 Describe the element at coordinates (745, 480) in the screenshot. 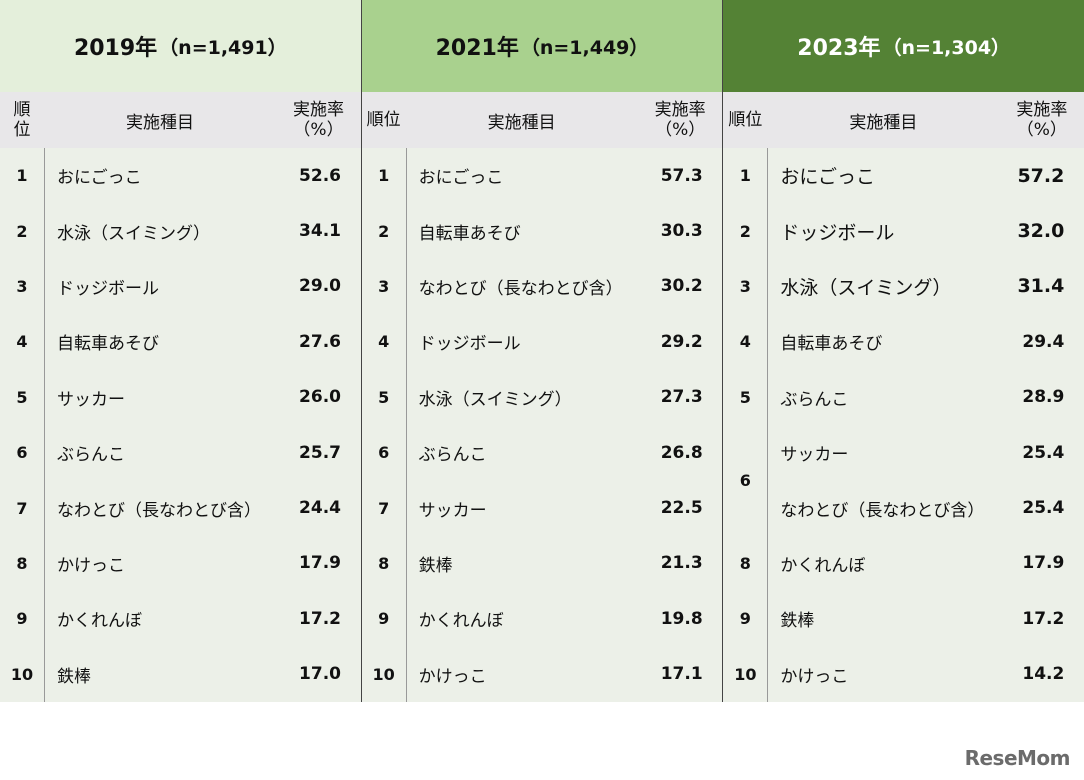

I see `rank-cell-merged: 6` at that location.